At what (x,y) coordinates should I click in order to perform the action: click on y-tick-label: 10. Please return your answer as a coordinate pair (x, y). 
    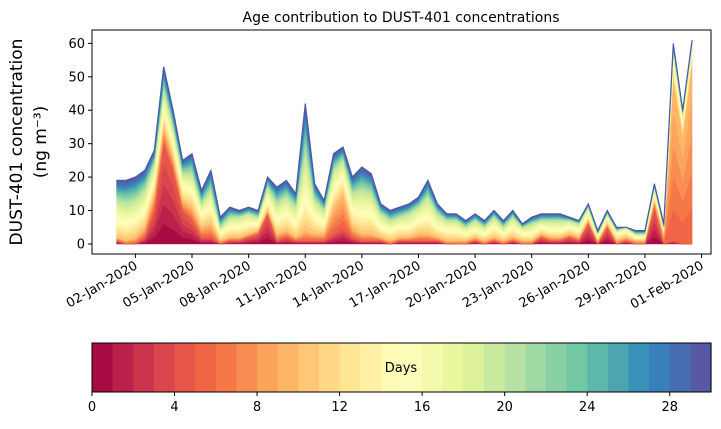
    Looking at the image, I should click on (76, 211).